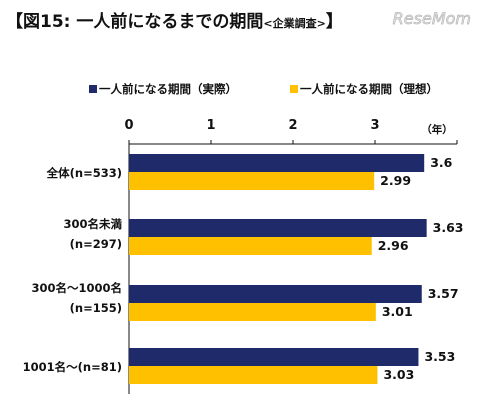 Image resolution: width=477 pixels, height=410 pixels. I want to click on x-tick-0: 0, so click(128, 125).